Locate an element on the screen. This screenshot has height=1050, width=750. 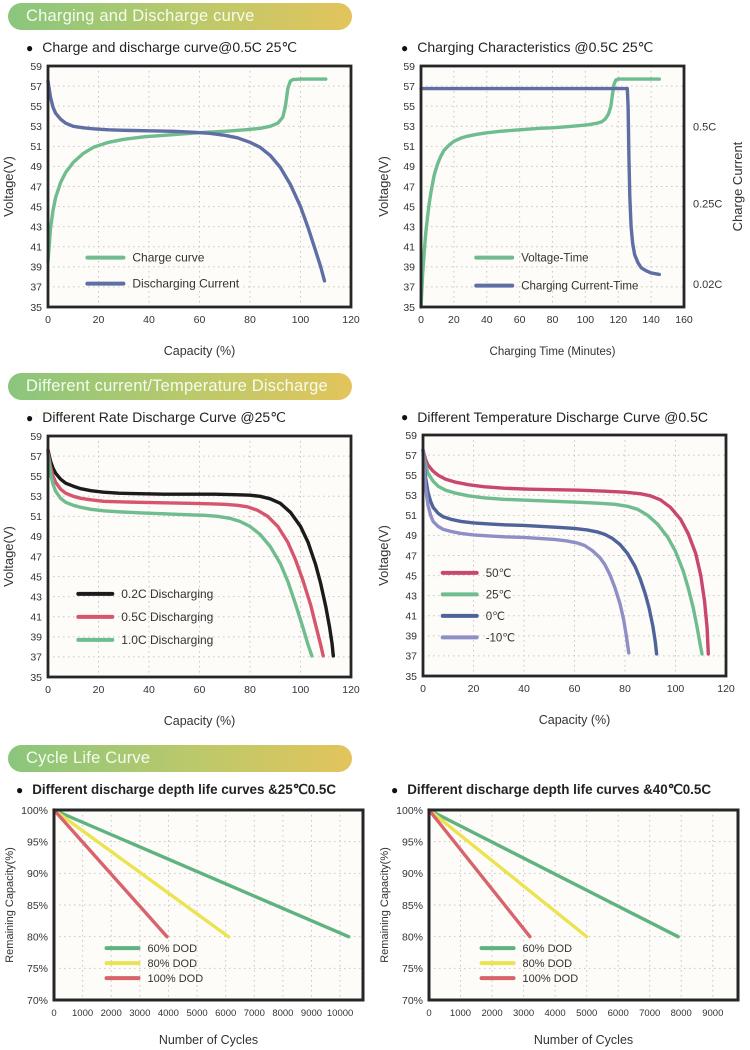
legend-label-0.5c-discharging: 0.5C Discharging is located at coordinates (167, 617).